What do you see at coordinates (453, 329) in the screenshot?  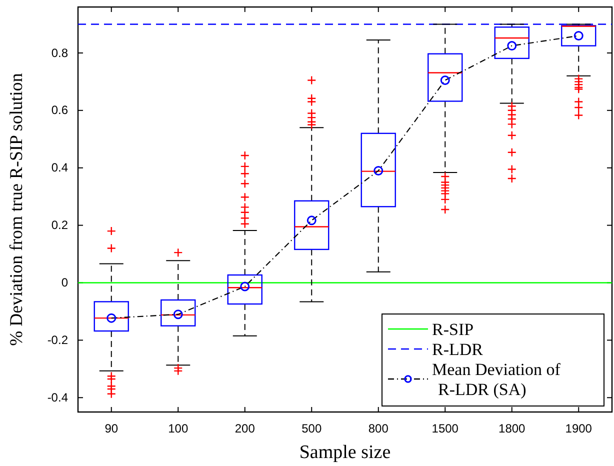 I see `legend-label: R-SIP` at bounding box center [453, 329].